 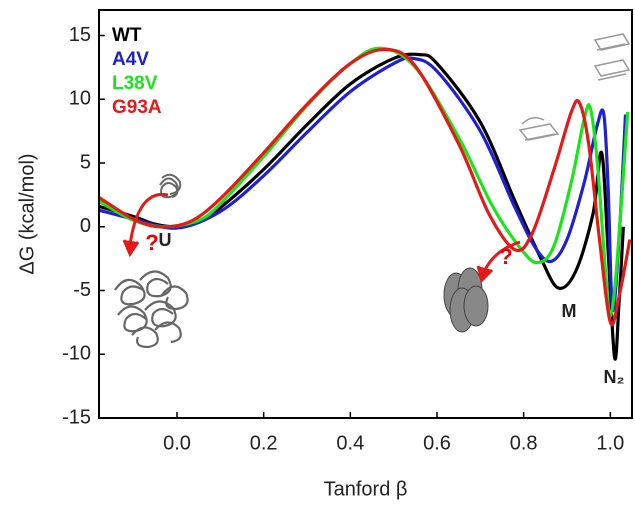 What do you see at coordinates (614, 377) in the screenshot?
I see `annotation: N₂` at bounding box center [614, 377].